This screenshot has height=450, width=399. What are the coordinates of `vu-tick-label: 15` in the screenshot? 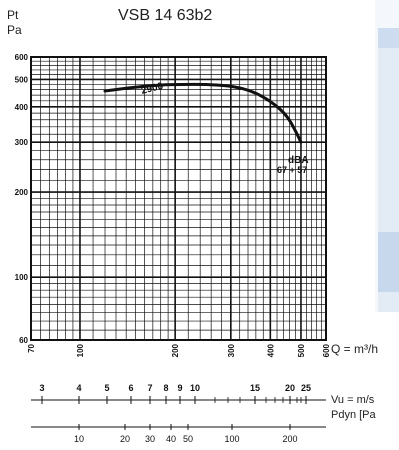 It's located at (255, 388).